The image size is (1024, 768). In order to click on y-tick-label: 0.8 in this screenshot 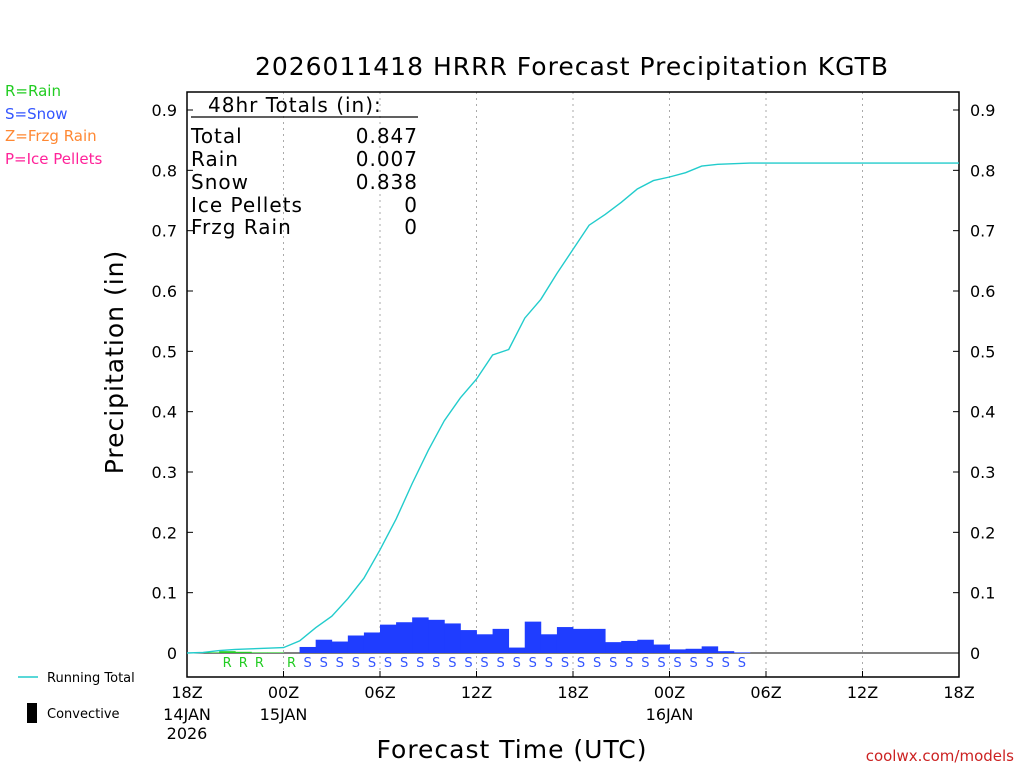, I will do `click(982, 170)`.